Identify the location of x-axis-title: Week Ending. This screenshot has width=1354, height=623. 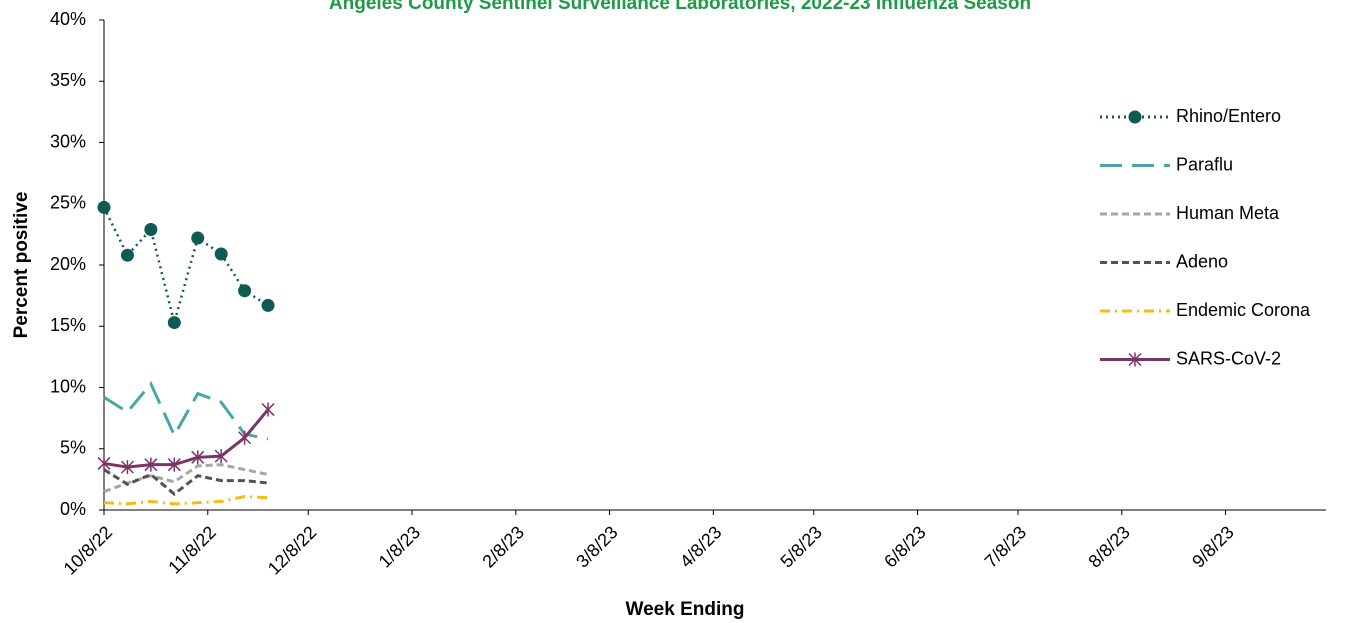
(685, 609).